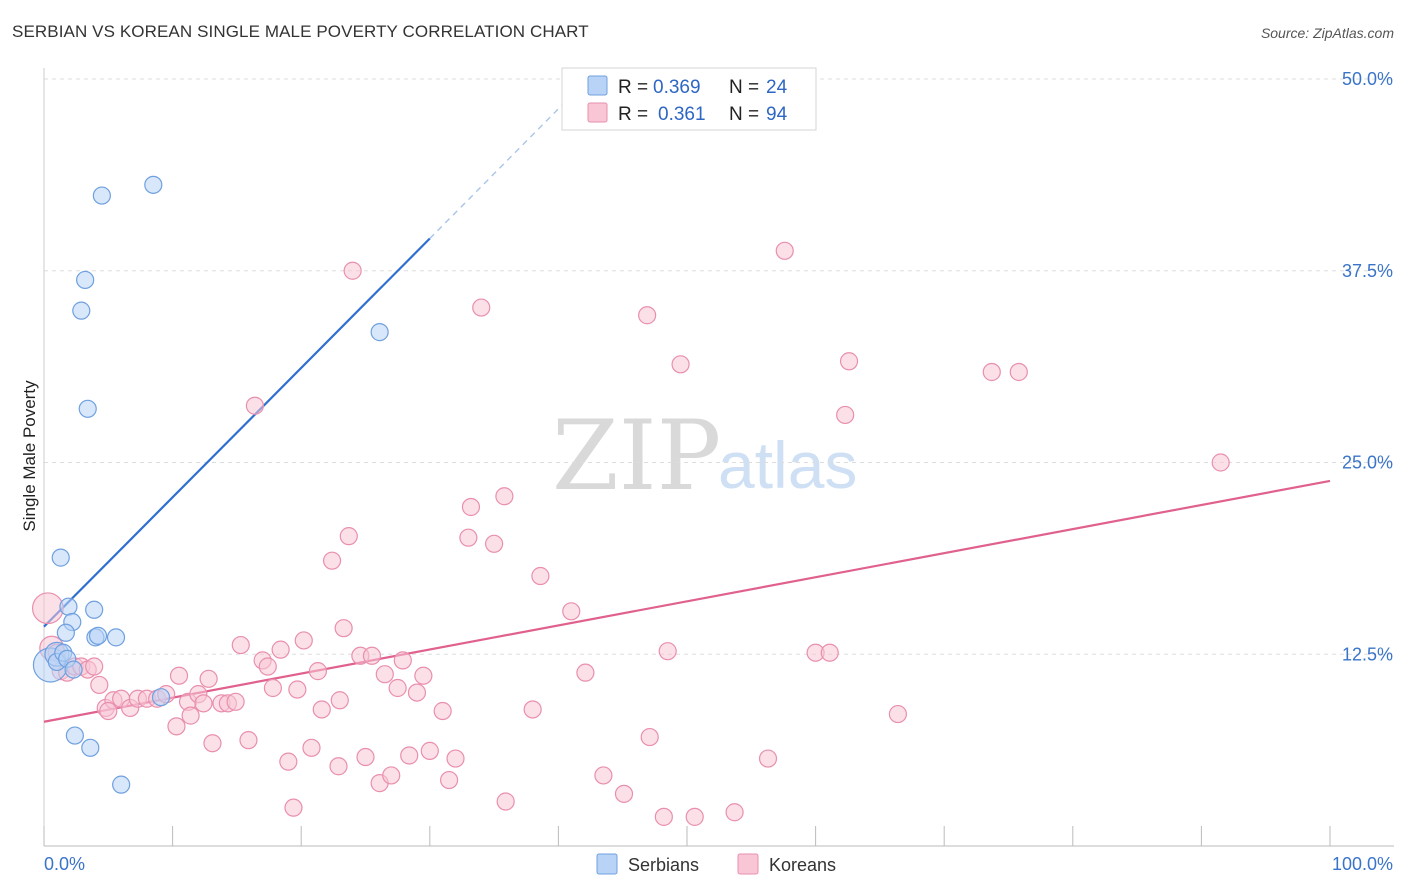 The image size is (1406, 892). Describe the element at coordinates (1367, 271) in the screenshot. I see `y-tick-label-2: 37.5%` at that location.